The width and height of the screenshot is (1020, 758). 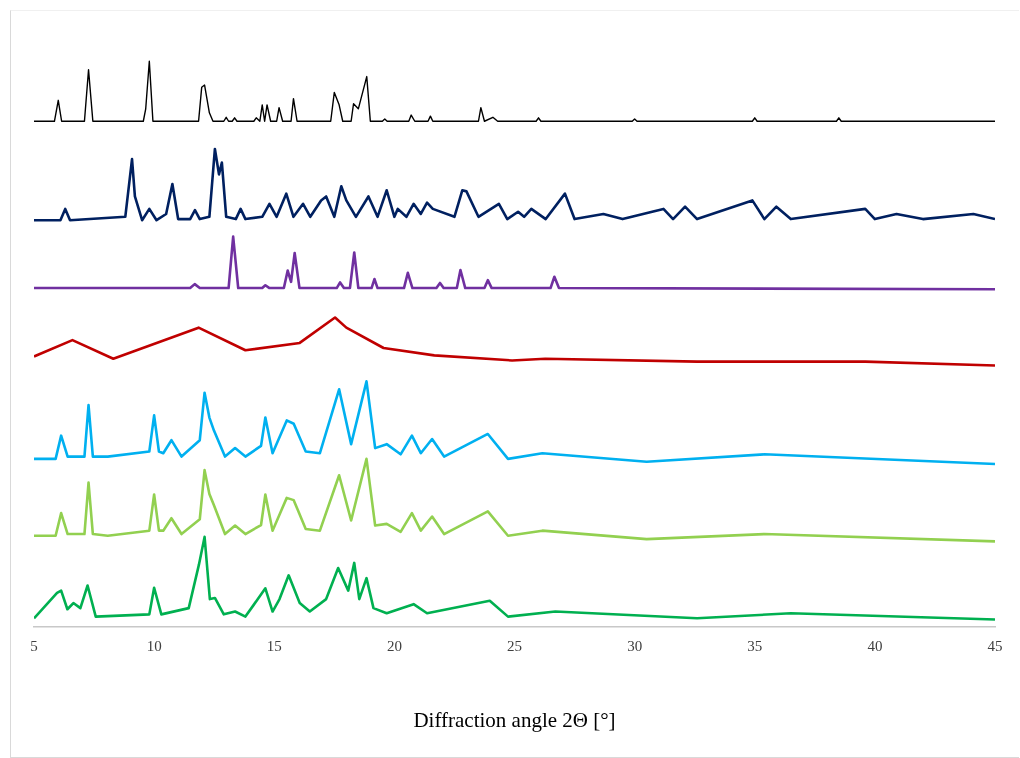 I want to click on x-tick-label: 5, so click(x=34, y=645).